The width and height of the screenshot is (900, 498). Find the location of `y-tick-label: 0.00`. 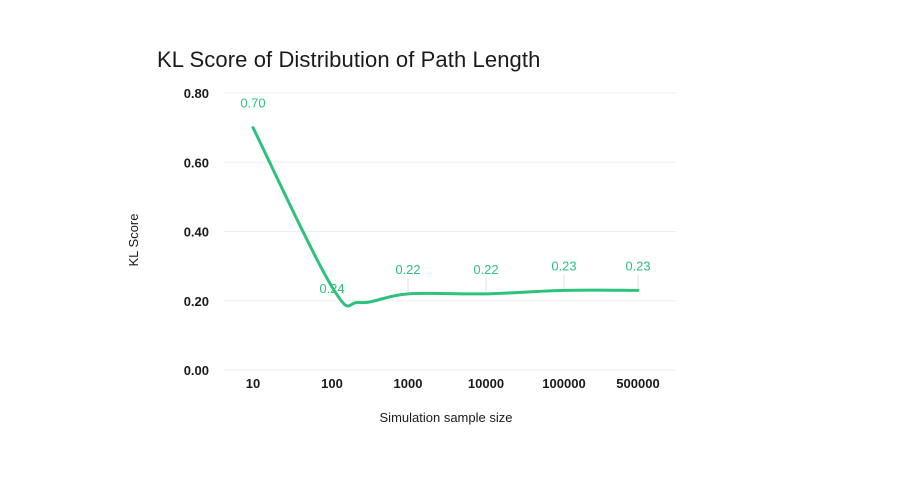

y-tick-label: 0.00 is located at coordinates (196, 370).